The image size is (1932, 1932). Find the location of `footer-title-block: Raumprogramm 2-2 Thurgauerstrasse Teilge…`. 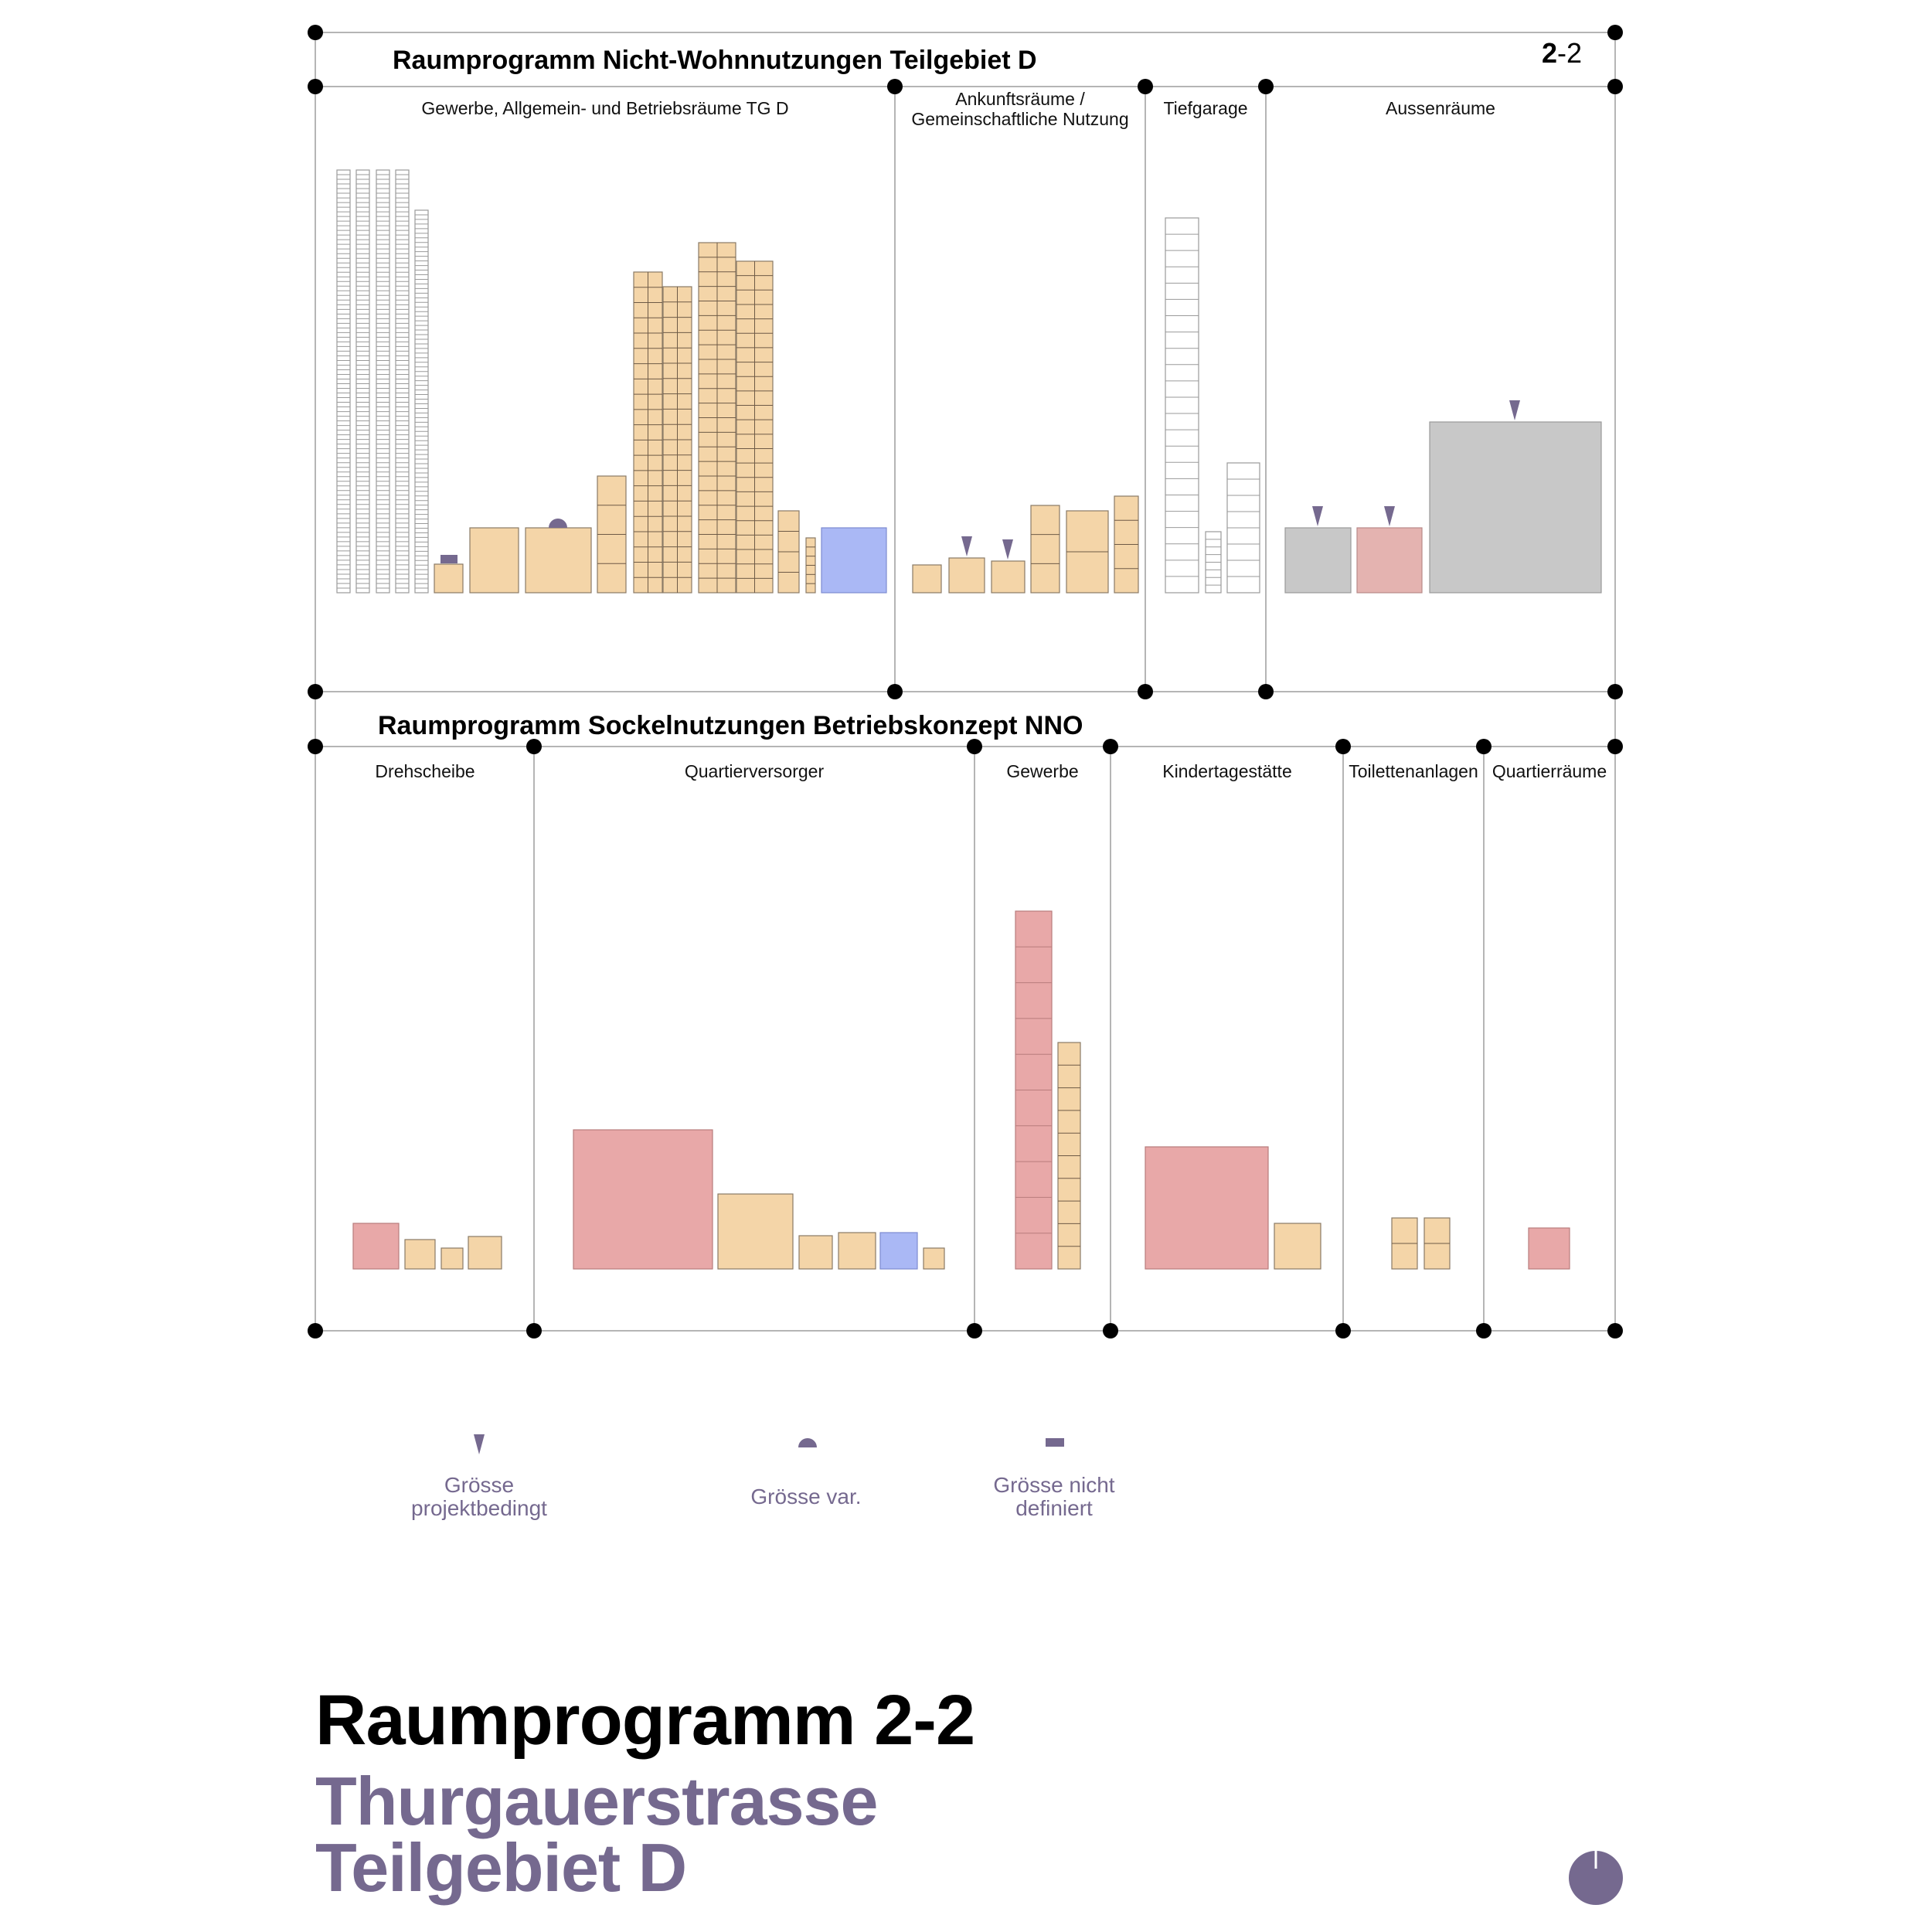

footer-title-block: Raumprogramm 2-2 Thurgauerstrasse Teilge… is located at coordinates (645, 1794).